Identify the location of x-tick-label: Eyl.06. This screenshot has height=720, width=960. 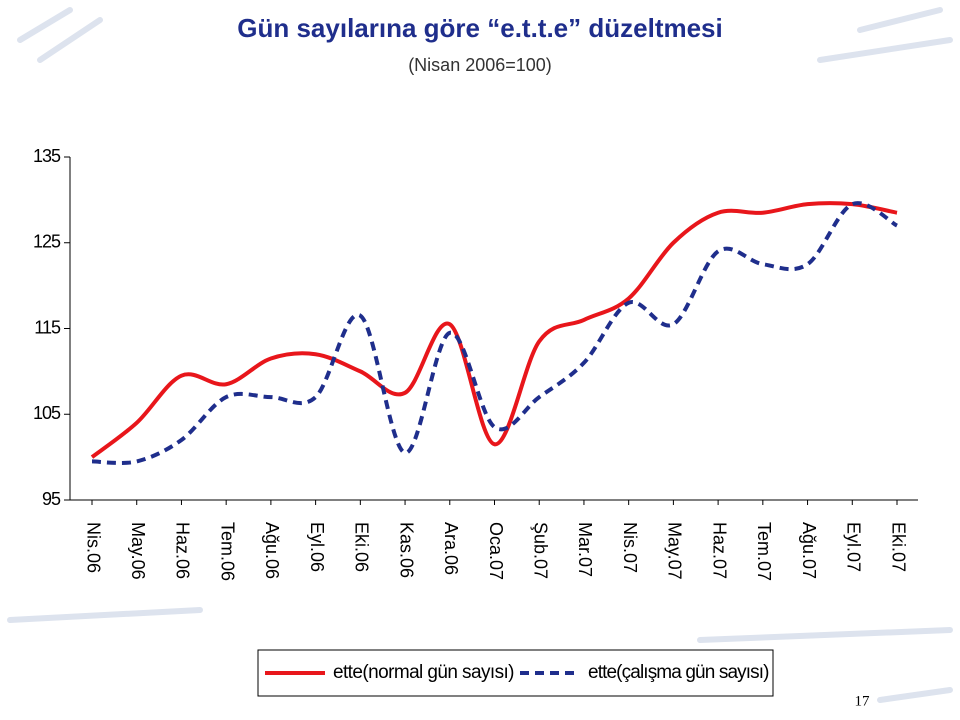
(317, 547).